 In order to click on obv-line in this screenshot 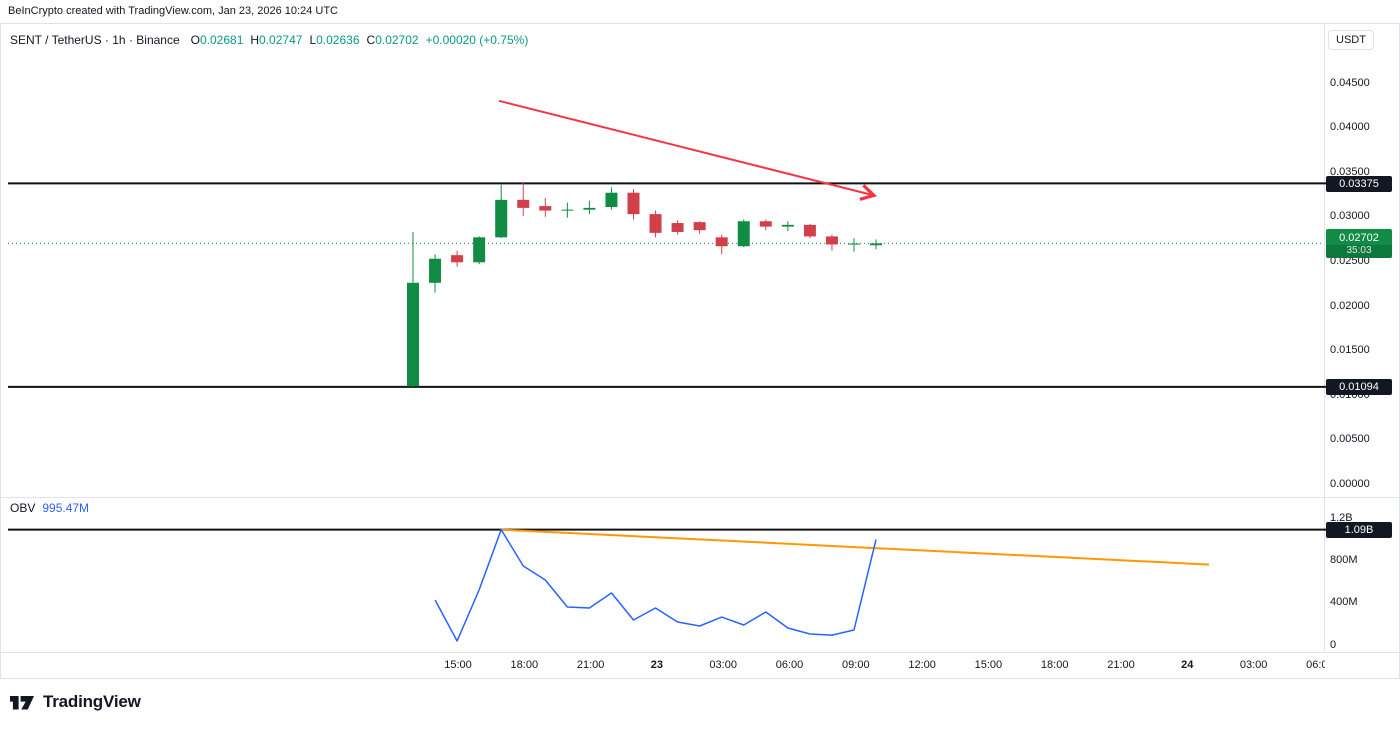, I will do `click(655, 585)`.